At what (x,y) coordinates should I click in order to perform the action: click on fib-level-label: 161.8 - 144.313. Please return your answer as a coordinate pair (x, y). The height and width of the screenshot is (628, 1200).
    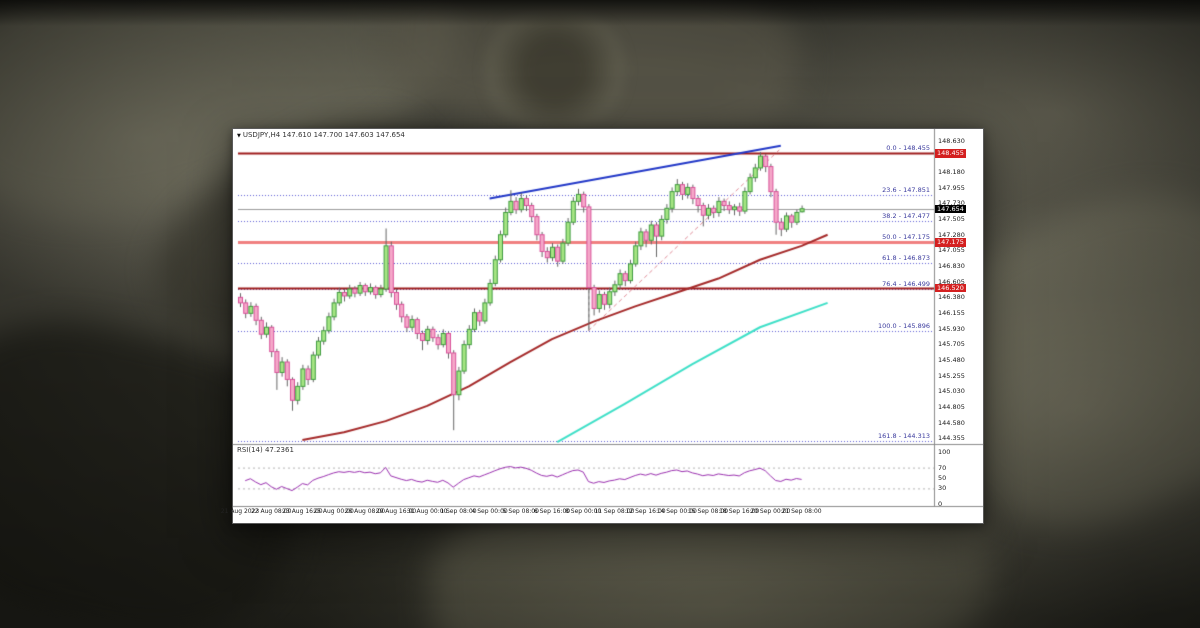
    Looking at the image, I should click on (904, 436).